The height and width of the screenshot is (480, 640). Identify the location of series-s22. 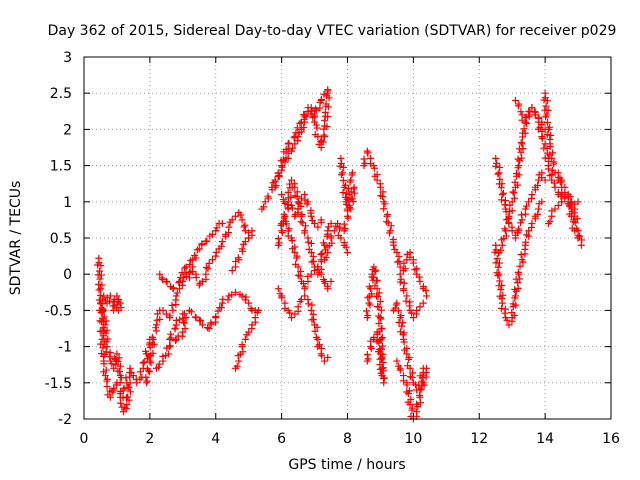
(409, 346).